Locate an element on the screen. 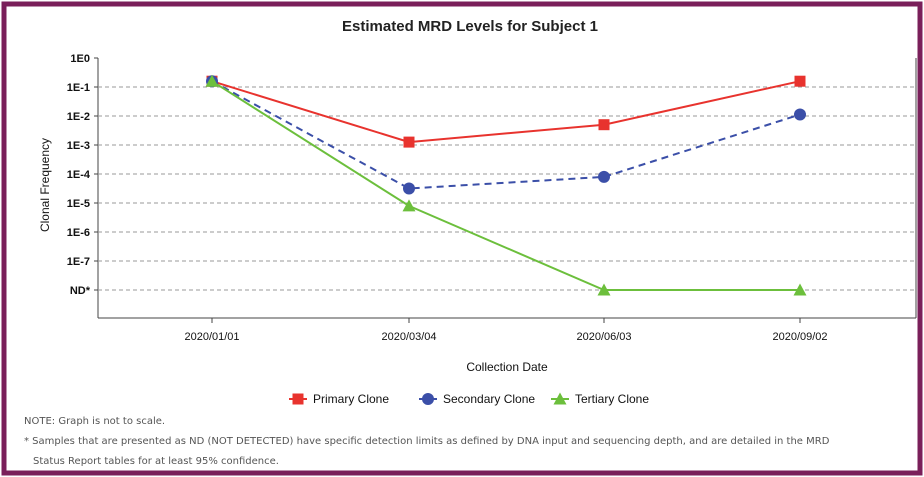  y-tick-label: 1E-7 is located at coordinates (78, 262).